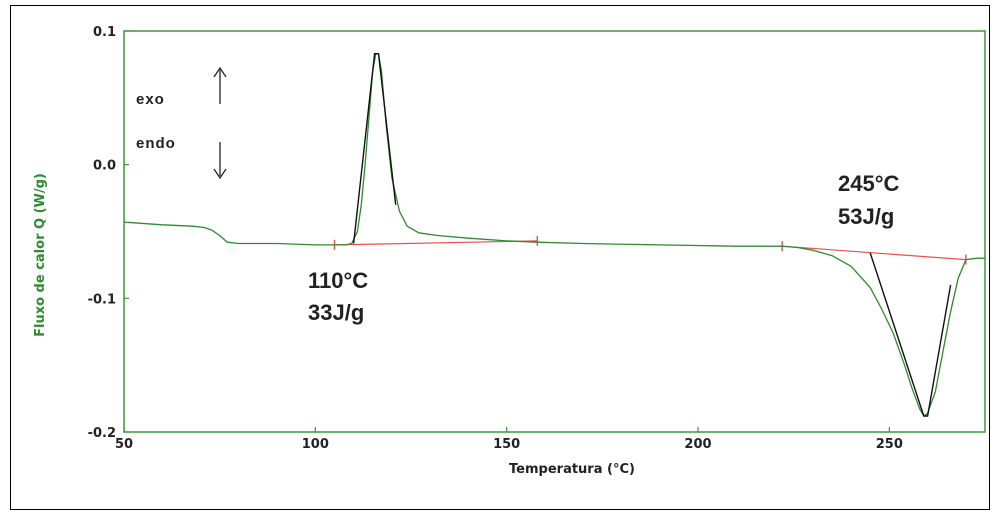 The width and height of the screenshot is (1000, 515). I want to click on peak2-enthalpy: 53J/g, so click(866, 216).